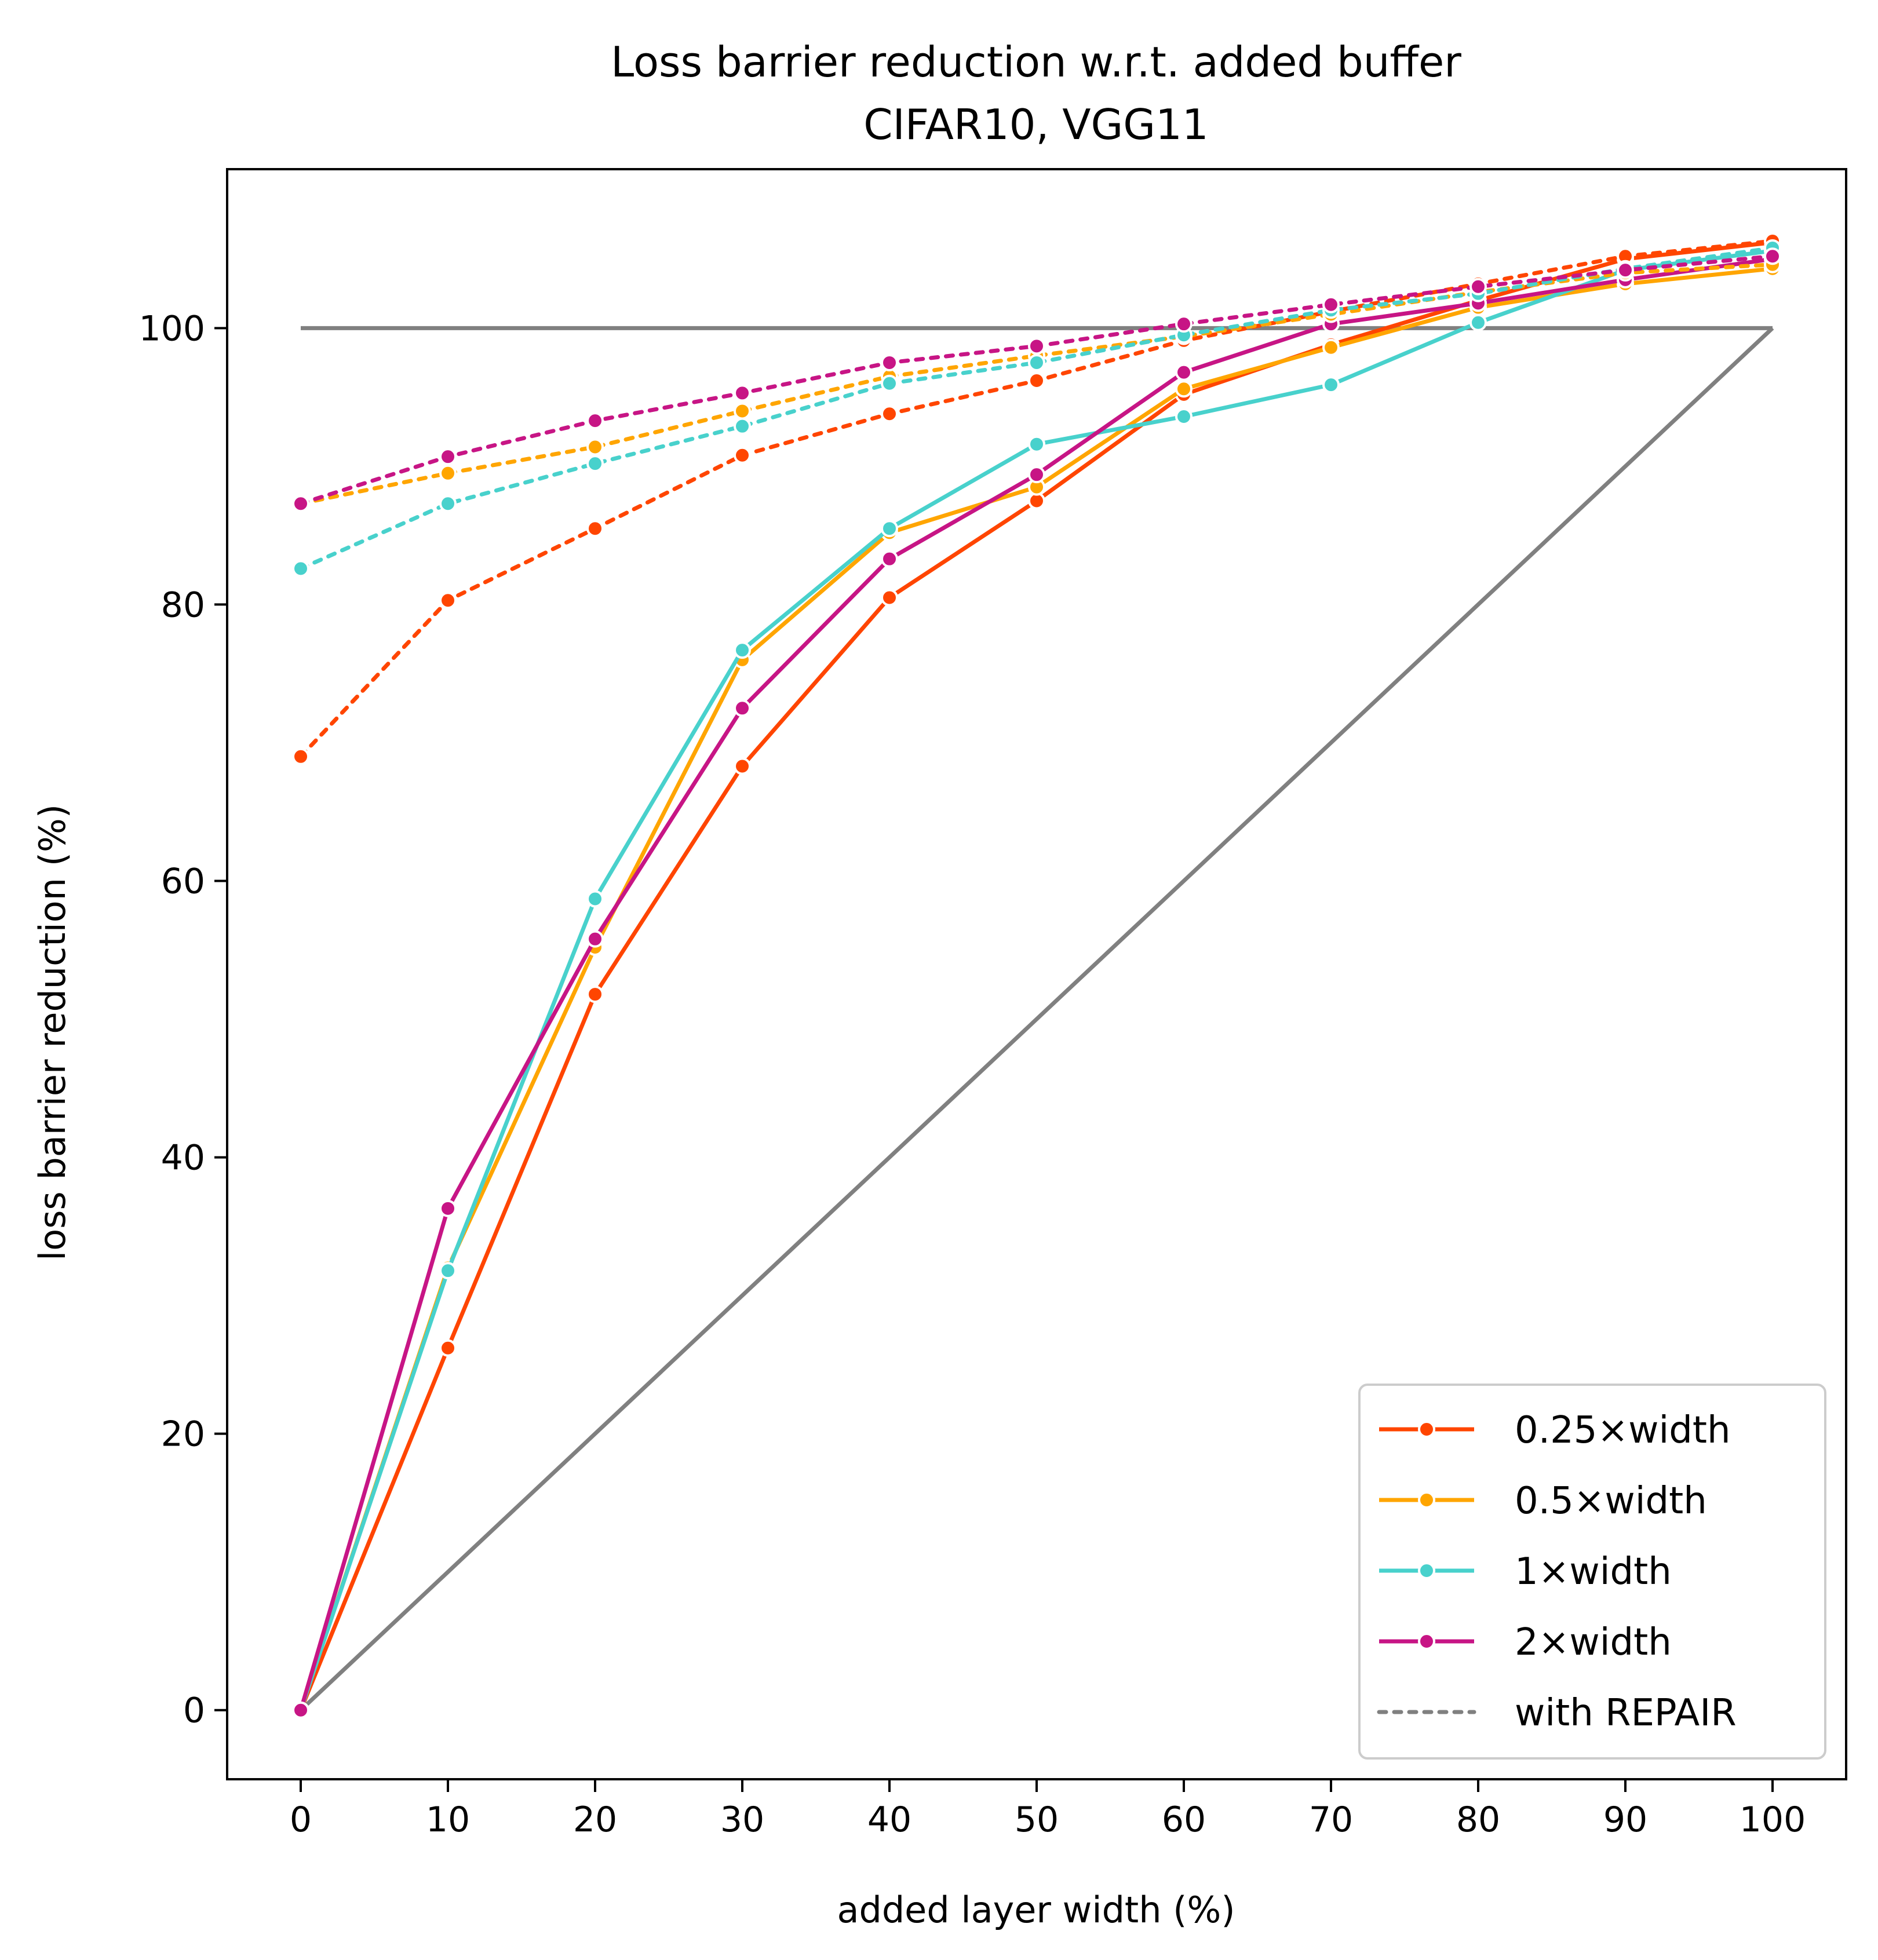  I want to click on legend-label-with-repair: with REPAIR, so click(1626, 1713).